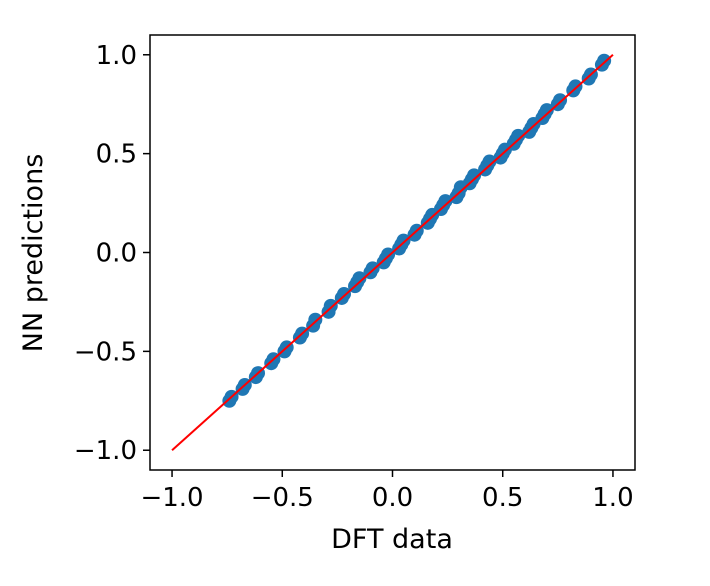  I want to click on x-tick-label: 0.5, so click(502, 498).